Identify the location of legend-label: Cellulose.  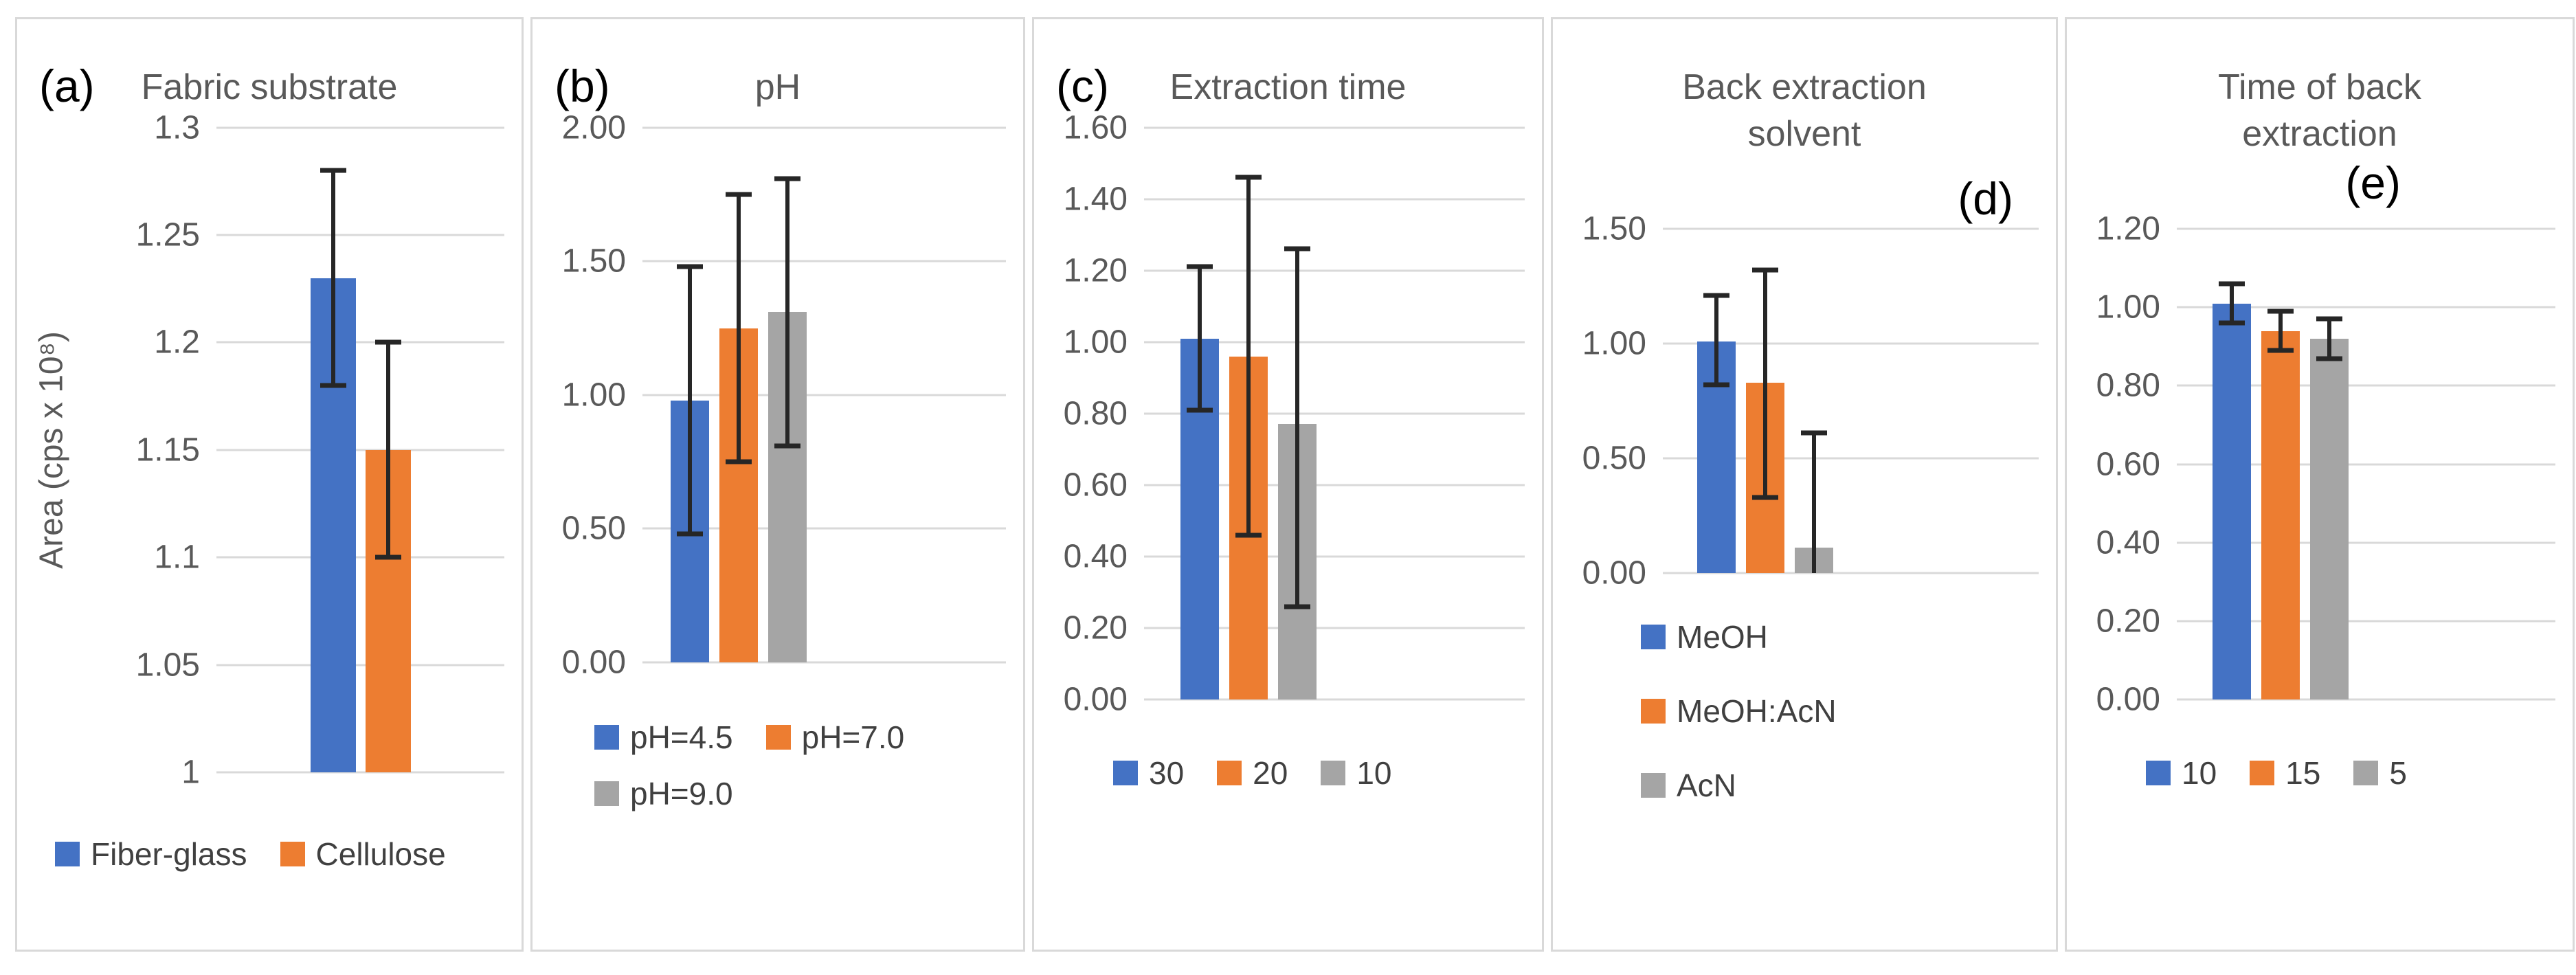
(381, 854).